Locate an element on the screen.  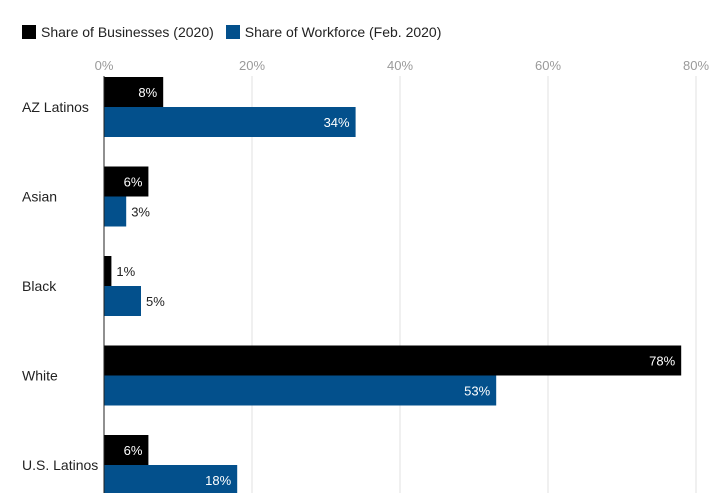
legend-item-workforce: Share of Workforce (Feb. 2020) is located at coordinates (333, 32).